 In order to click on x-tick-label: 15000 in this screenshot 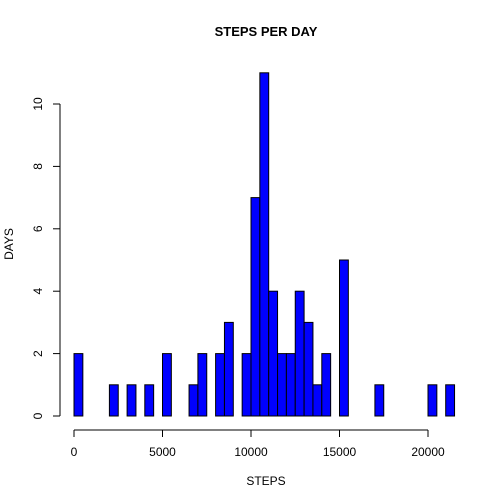, I will do `click(340, 452)`.